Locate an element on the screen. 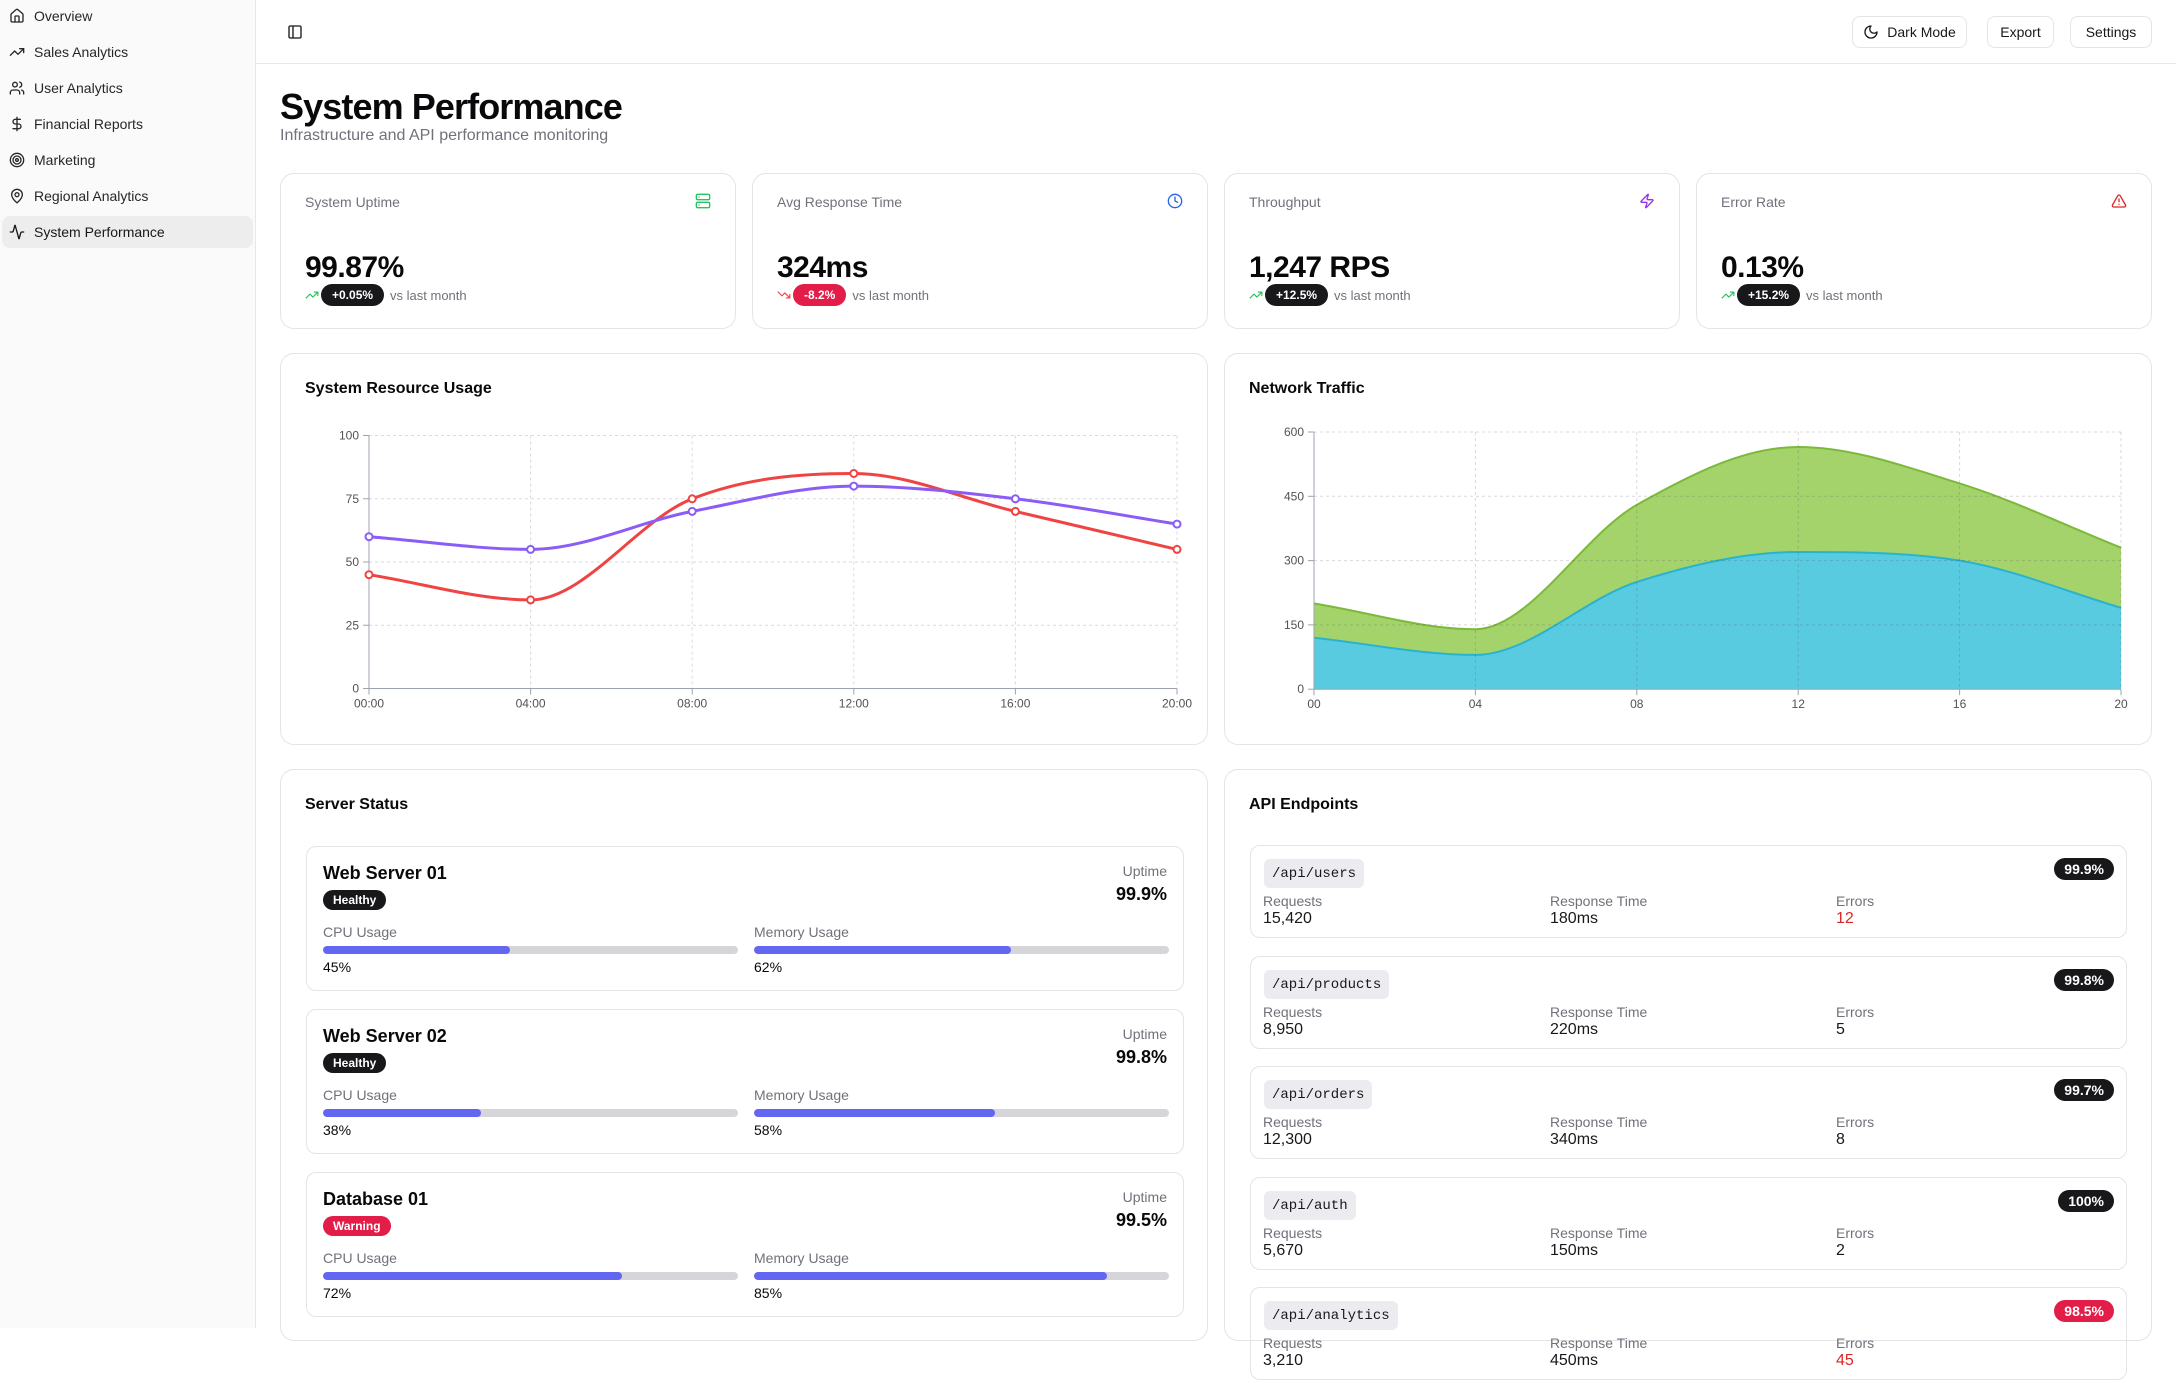  svg-text: 300 is located at coordinates (1294, 561).